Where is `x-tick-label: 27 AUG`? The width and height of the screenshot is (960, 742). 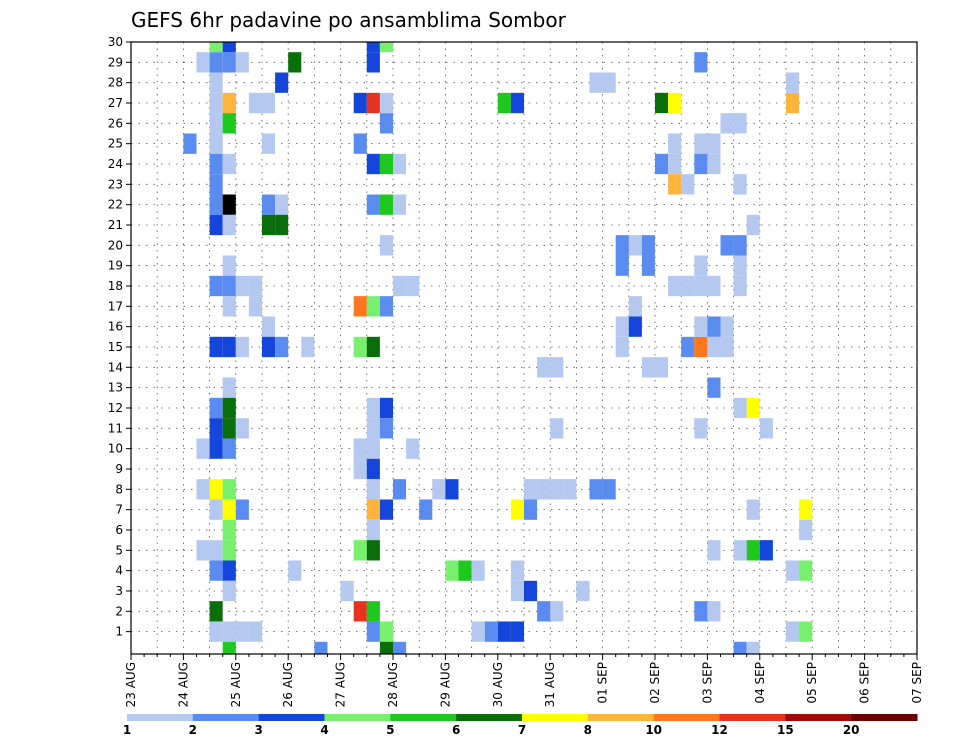 x-tick-label: 27 AUG is located at coordinates (341, 684).